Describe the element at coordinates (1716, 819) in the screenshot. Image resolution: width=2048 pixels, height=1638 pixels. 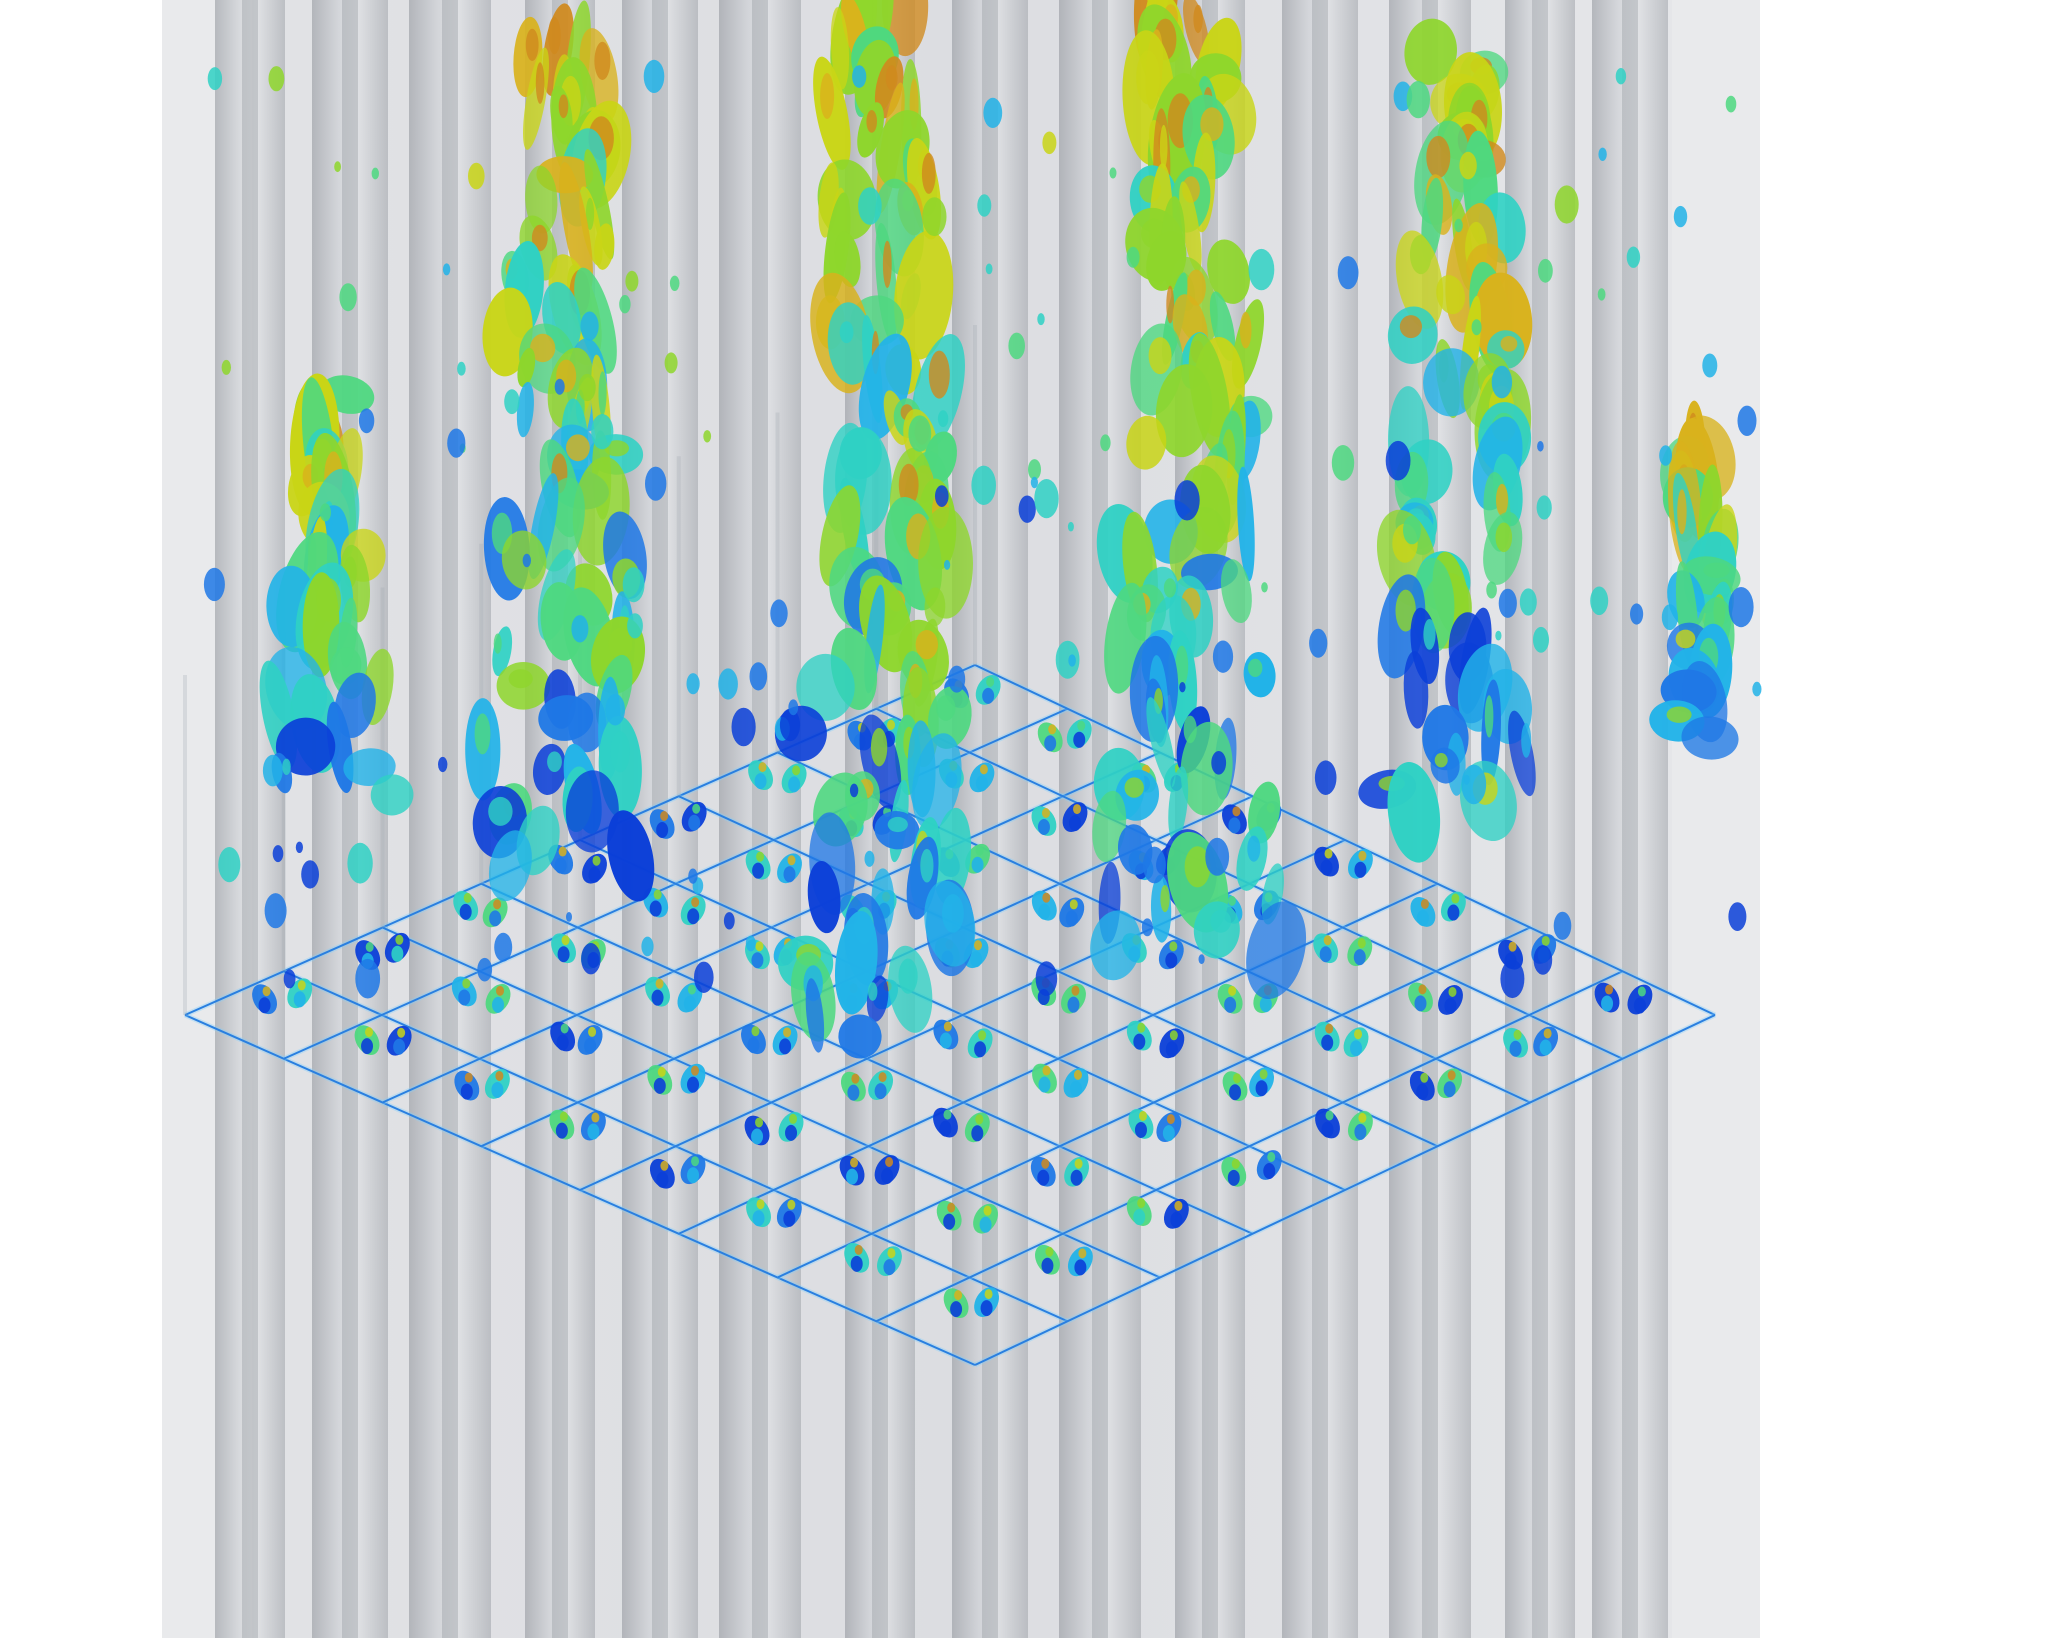
I see `domain-edge-right` at that location.